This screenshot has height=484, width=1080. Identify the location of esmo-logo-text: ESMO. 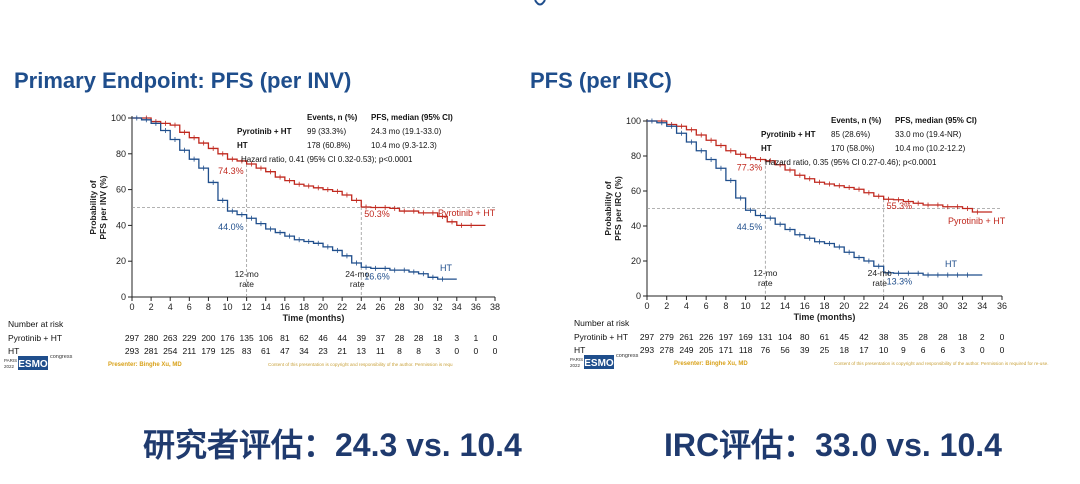
(33, 364).